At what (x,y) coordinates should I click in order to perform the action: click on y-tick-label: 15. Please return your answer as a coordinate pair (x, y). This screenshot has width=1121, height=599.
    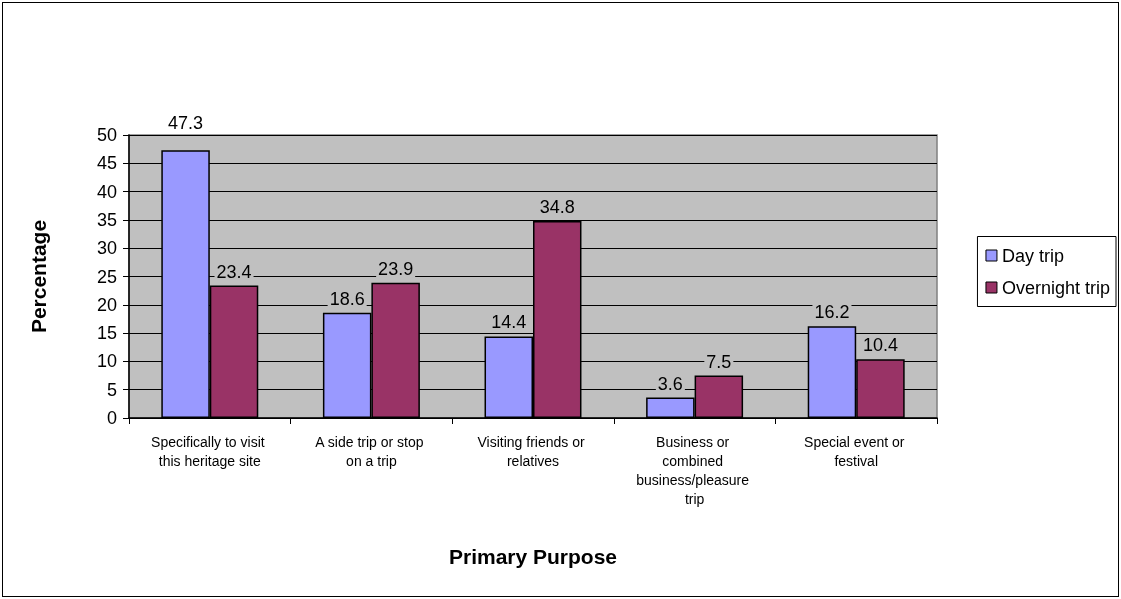
    Looking at the image, I should click on (106, 333).